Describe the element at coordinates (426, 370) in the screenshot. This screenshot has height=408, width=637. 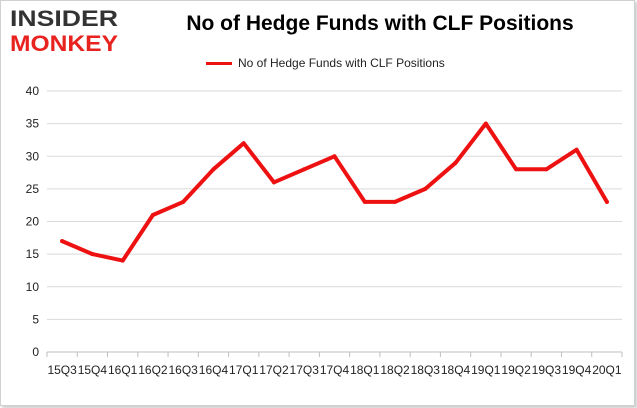
I see `x-tick-label: 18Q3` at that location.